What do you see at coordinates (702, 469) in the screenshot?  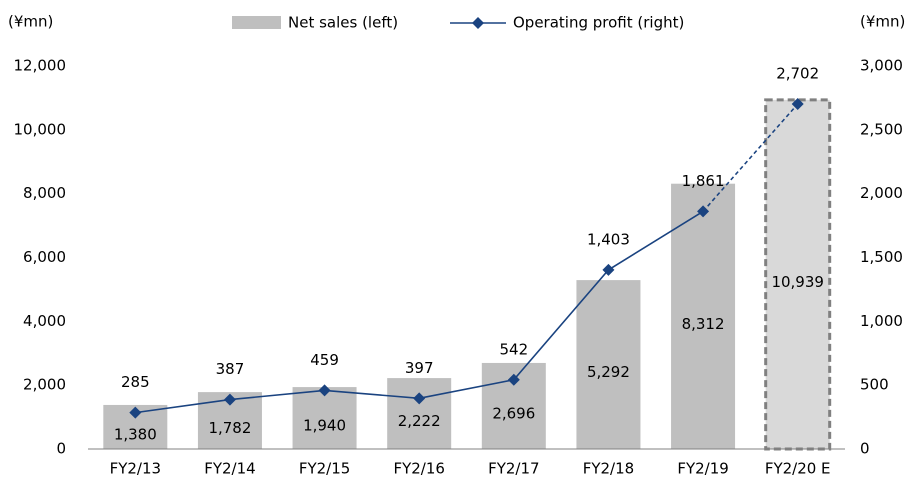 I see `x-tick-label: FY2/19` at bounding box center [702, 469].